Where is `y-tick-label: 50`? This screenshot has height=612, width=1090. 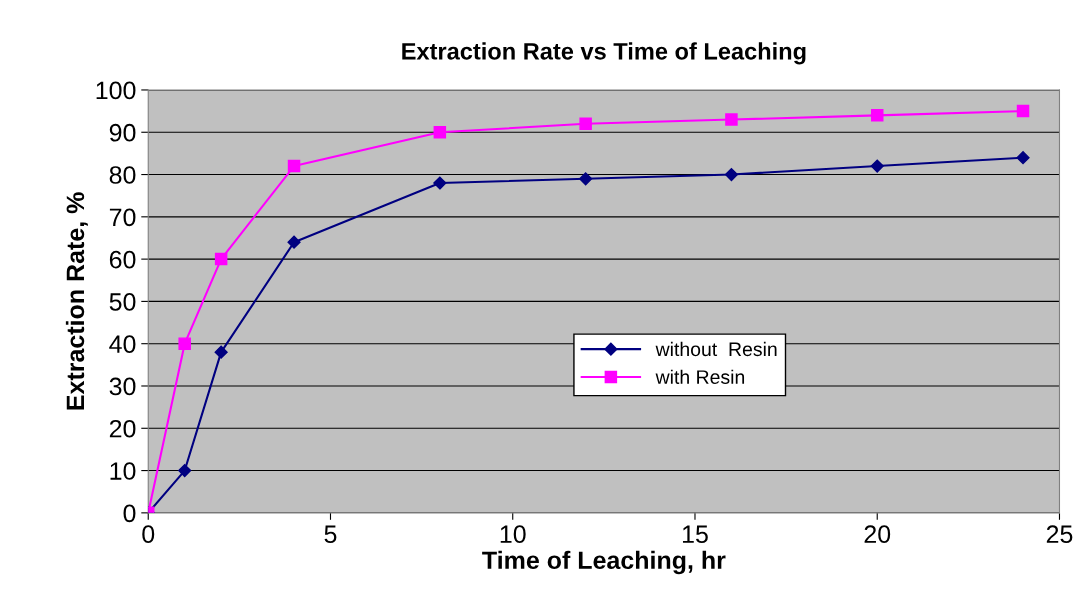 y-tick-label: 50 is located at coordinates (122, 302).